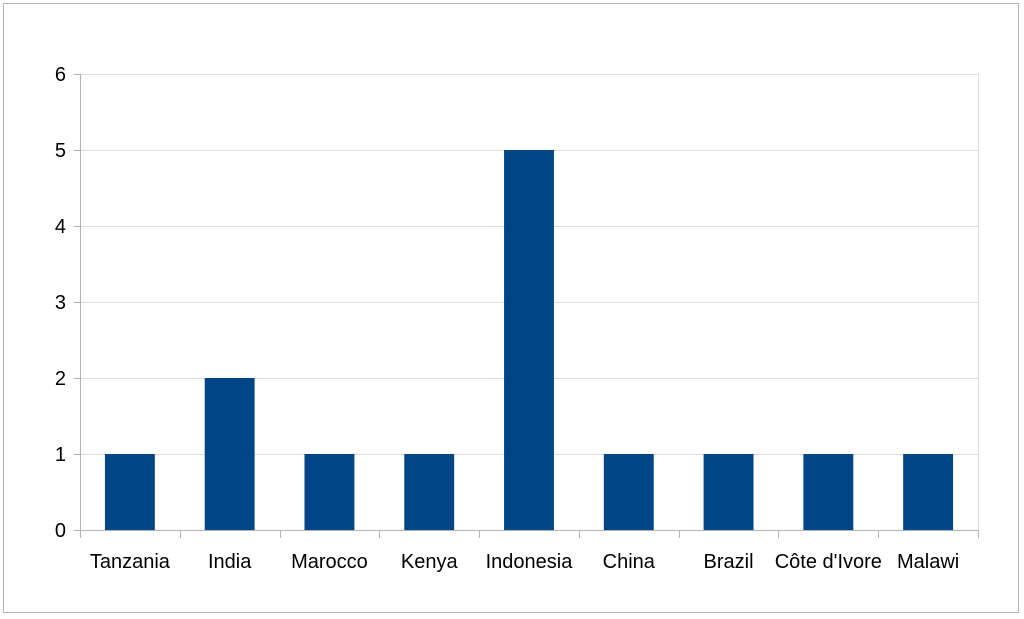  What do you see at coordinates (130, 562) in the screenshot?
I see `x-tick-label-0: Tanzania` at bounding box center [130, 562].